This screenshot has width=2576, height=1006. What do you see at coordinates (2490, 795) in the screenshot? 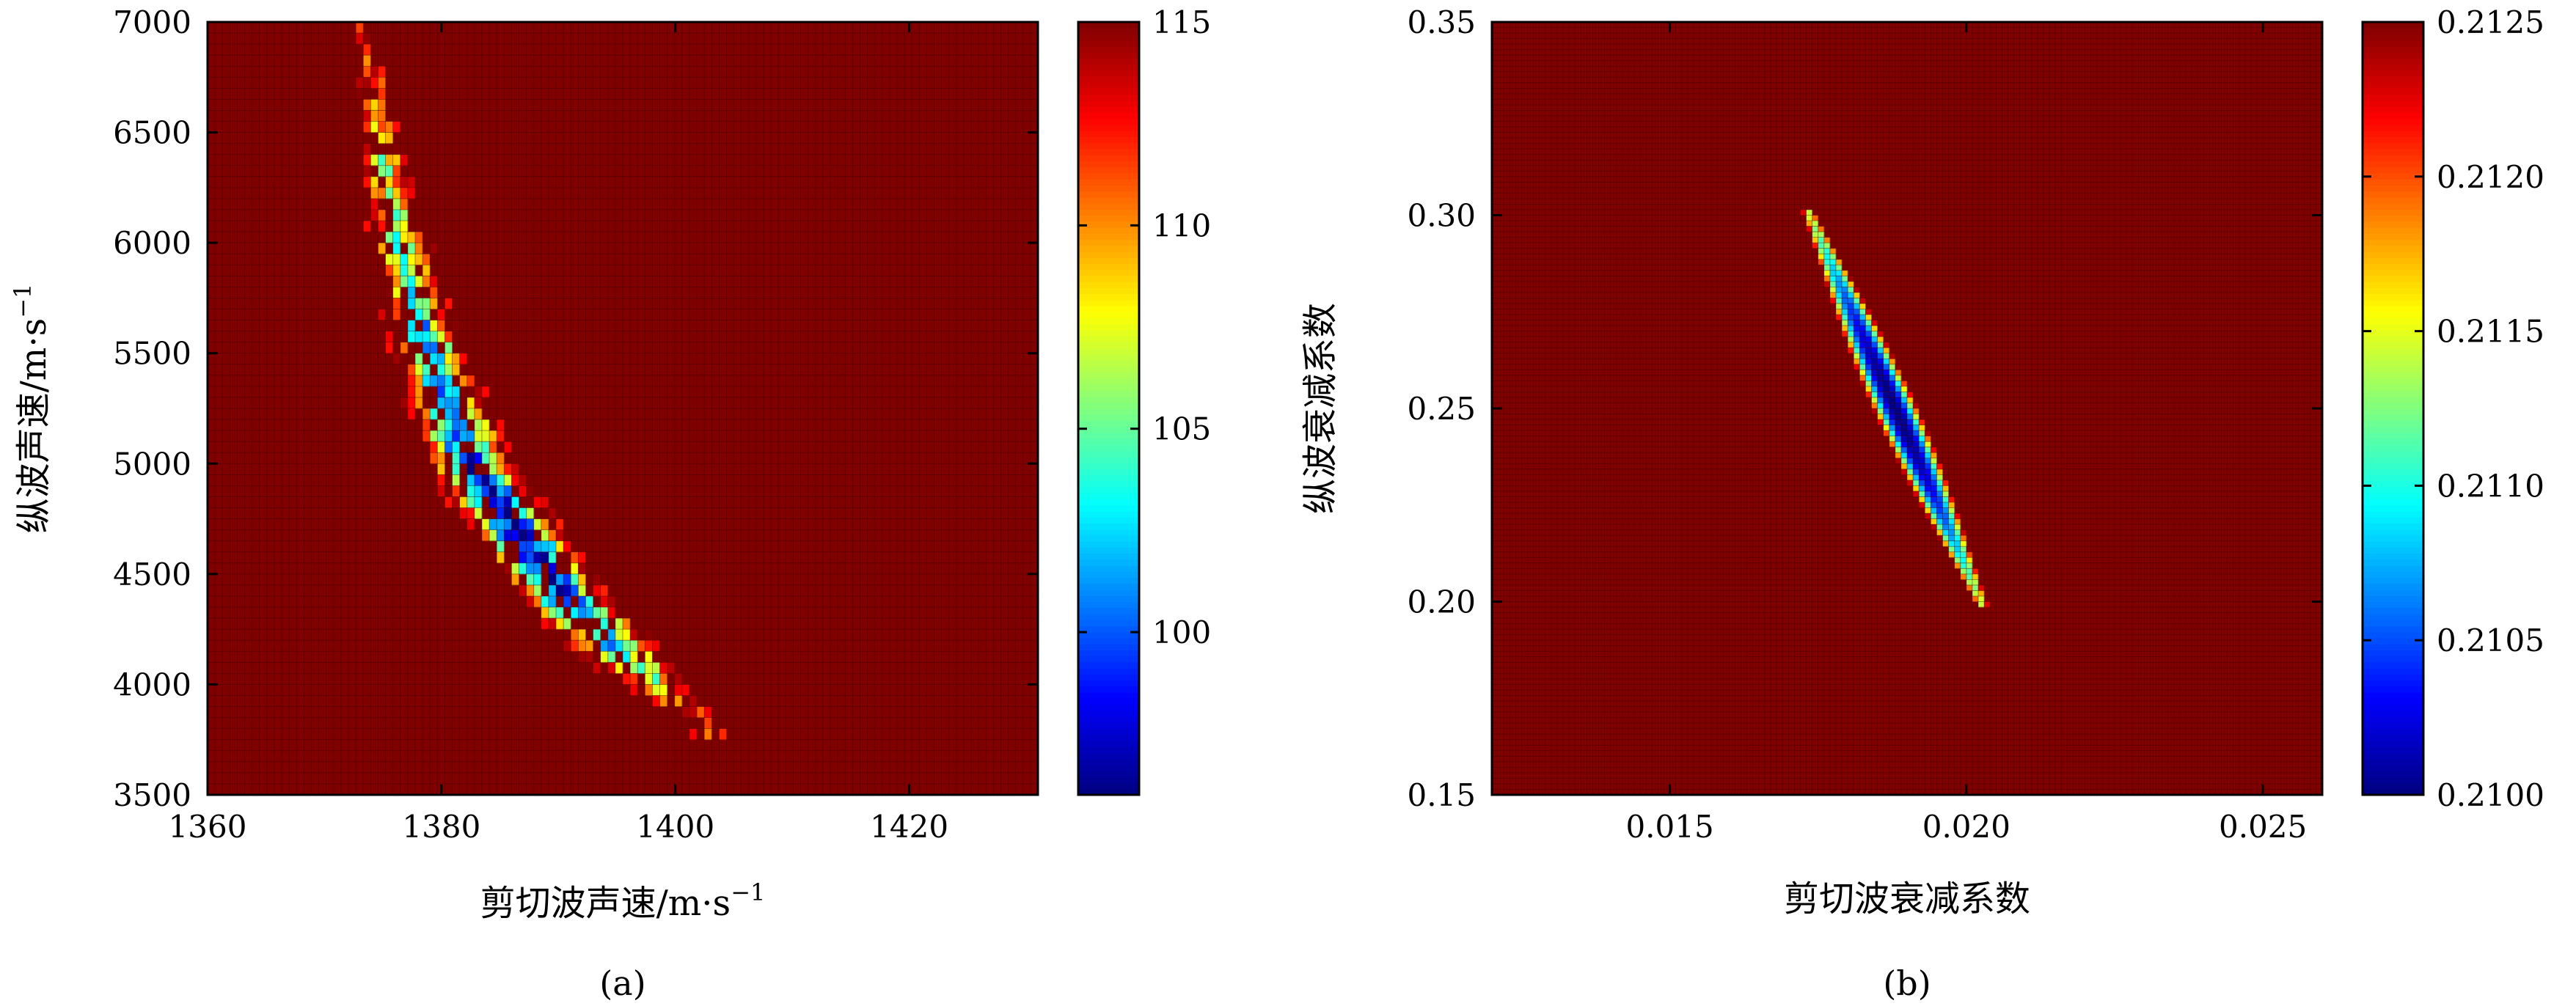
I see `colorbar-tick-label: 0.2100` at bounding box center [2490, 795].